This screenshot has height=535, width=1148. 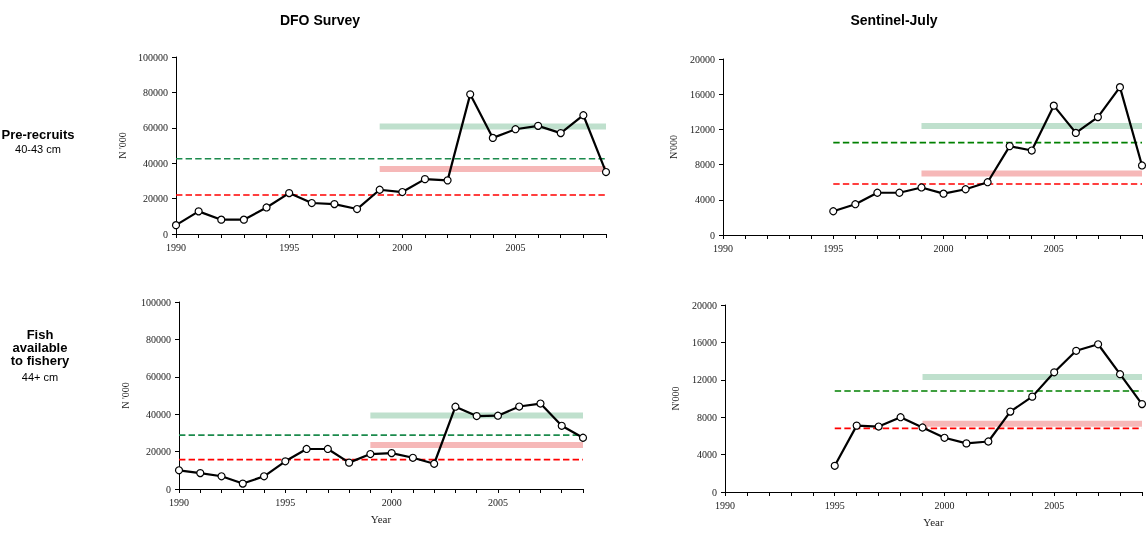 What do you see at coordinates (40, 376) in the screenshot?
I see `text: 44+ cm` at bounding box center [40, 376].